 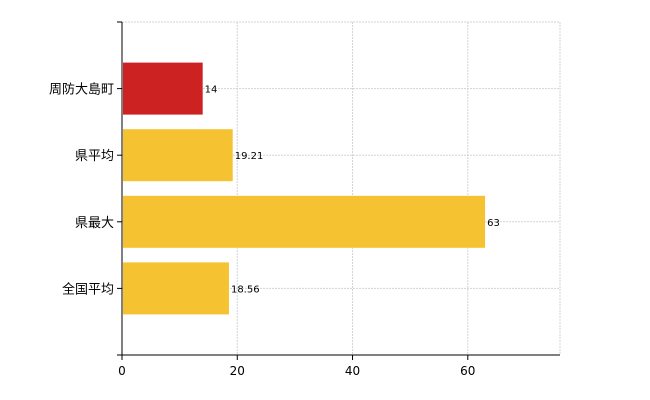 What do you see at coordinates (237, 371) in the screenshot?
I see `x-tick-label: 20` at bounding box center [237, 371].